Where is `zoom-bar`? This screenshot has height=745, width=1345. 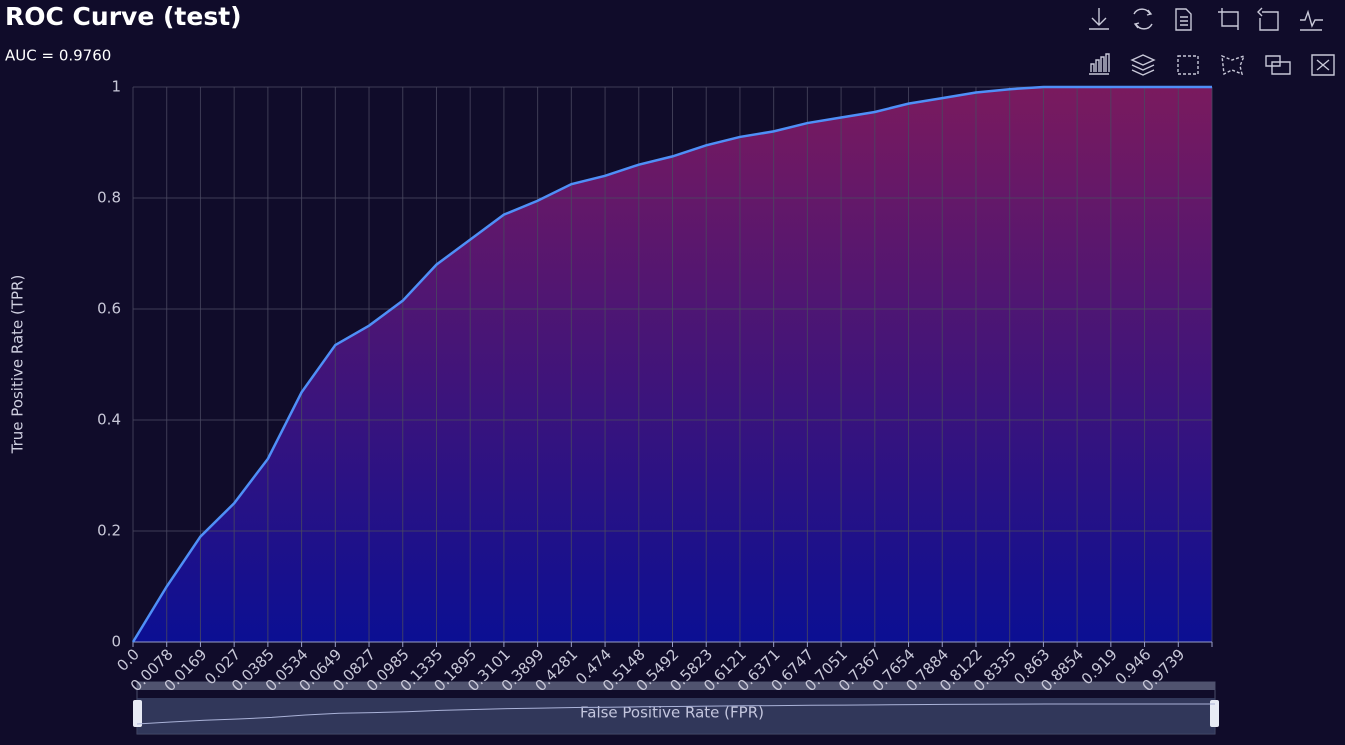 zoom-bar is located at coordinates (676, 686).